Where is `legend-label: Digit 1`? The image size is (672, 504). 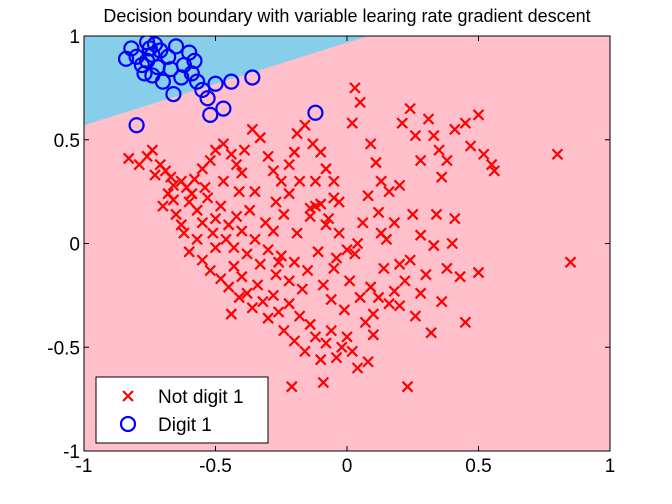 legend-label: Digit 1 is located at coordinates (185, 425).